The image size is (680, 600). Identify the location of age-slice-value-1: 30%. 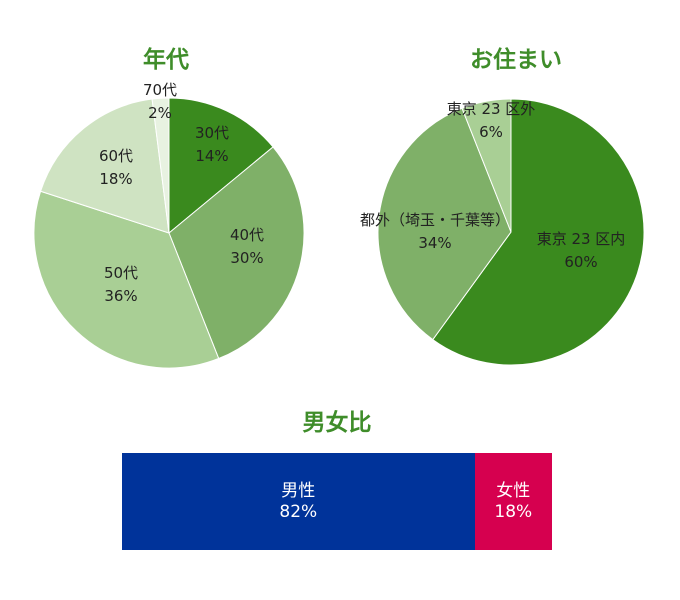
(246, 258).